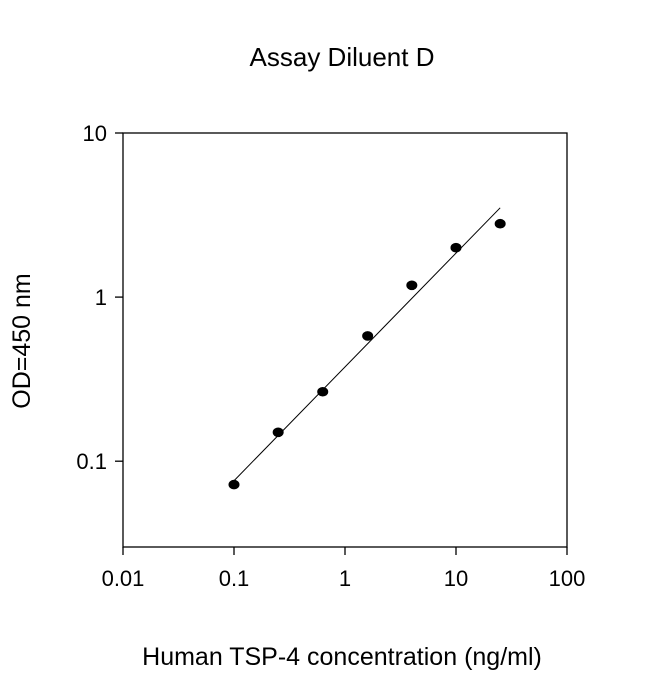  What do you see at coordinates (345, 578) in the screenshot?
I see `x-tick-label: 1` at bounding box center [345, 578].